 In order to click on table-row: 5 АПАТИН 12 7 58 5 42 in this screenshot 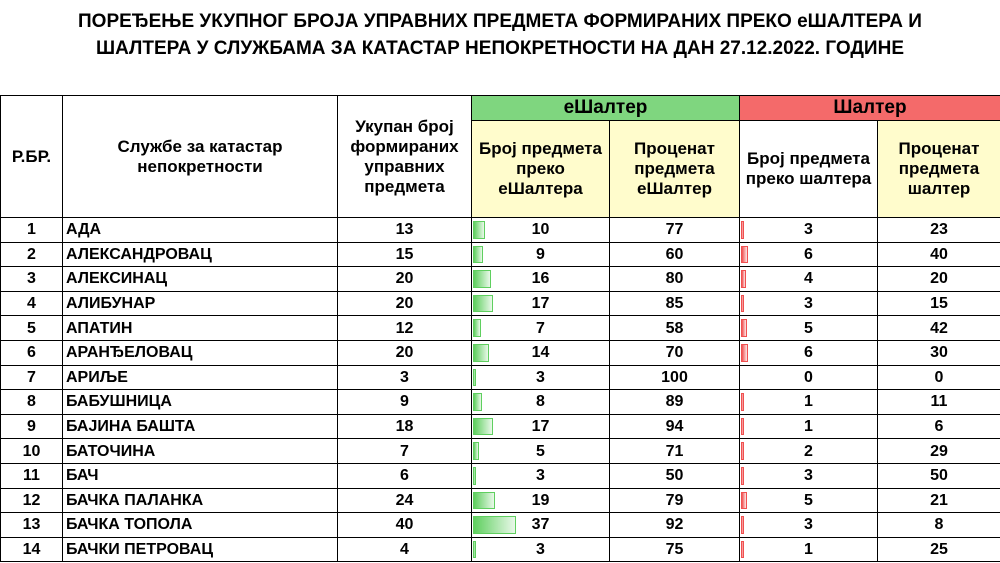, I will do `click(500, 328)`.